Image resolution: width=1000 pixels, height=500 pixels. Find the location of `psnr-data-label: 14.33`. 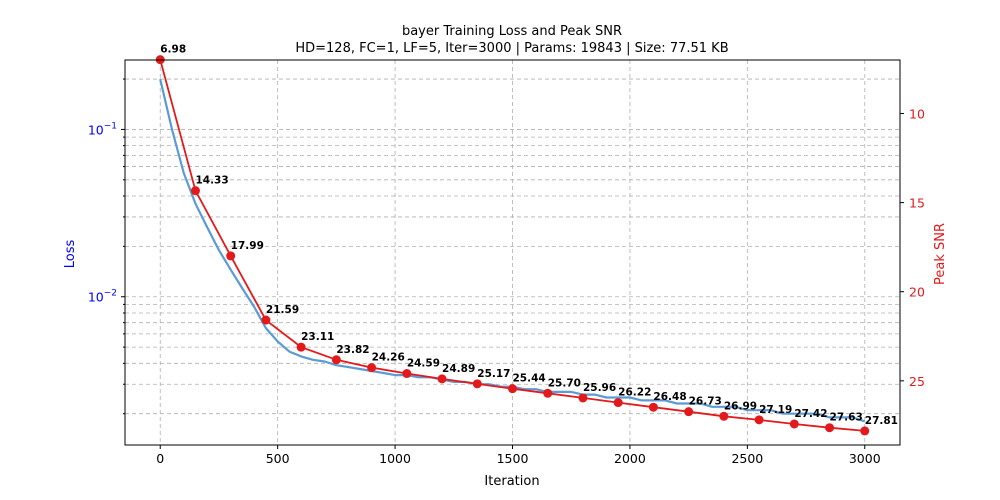

psnr-data-label: 14.33 is located at coordinates (211, 181).